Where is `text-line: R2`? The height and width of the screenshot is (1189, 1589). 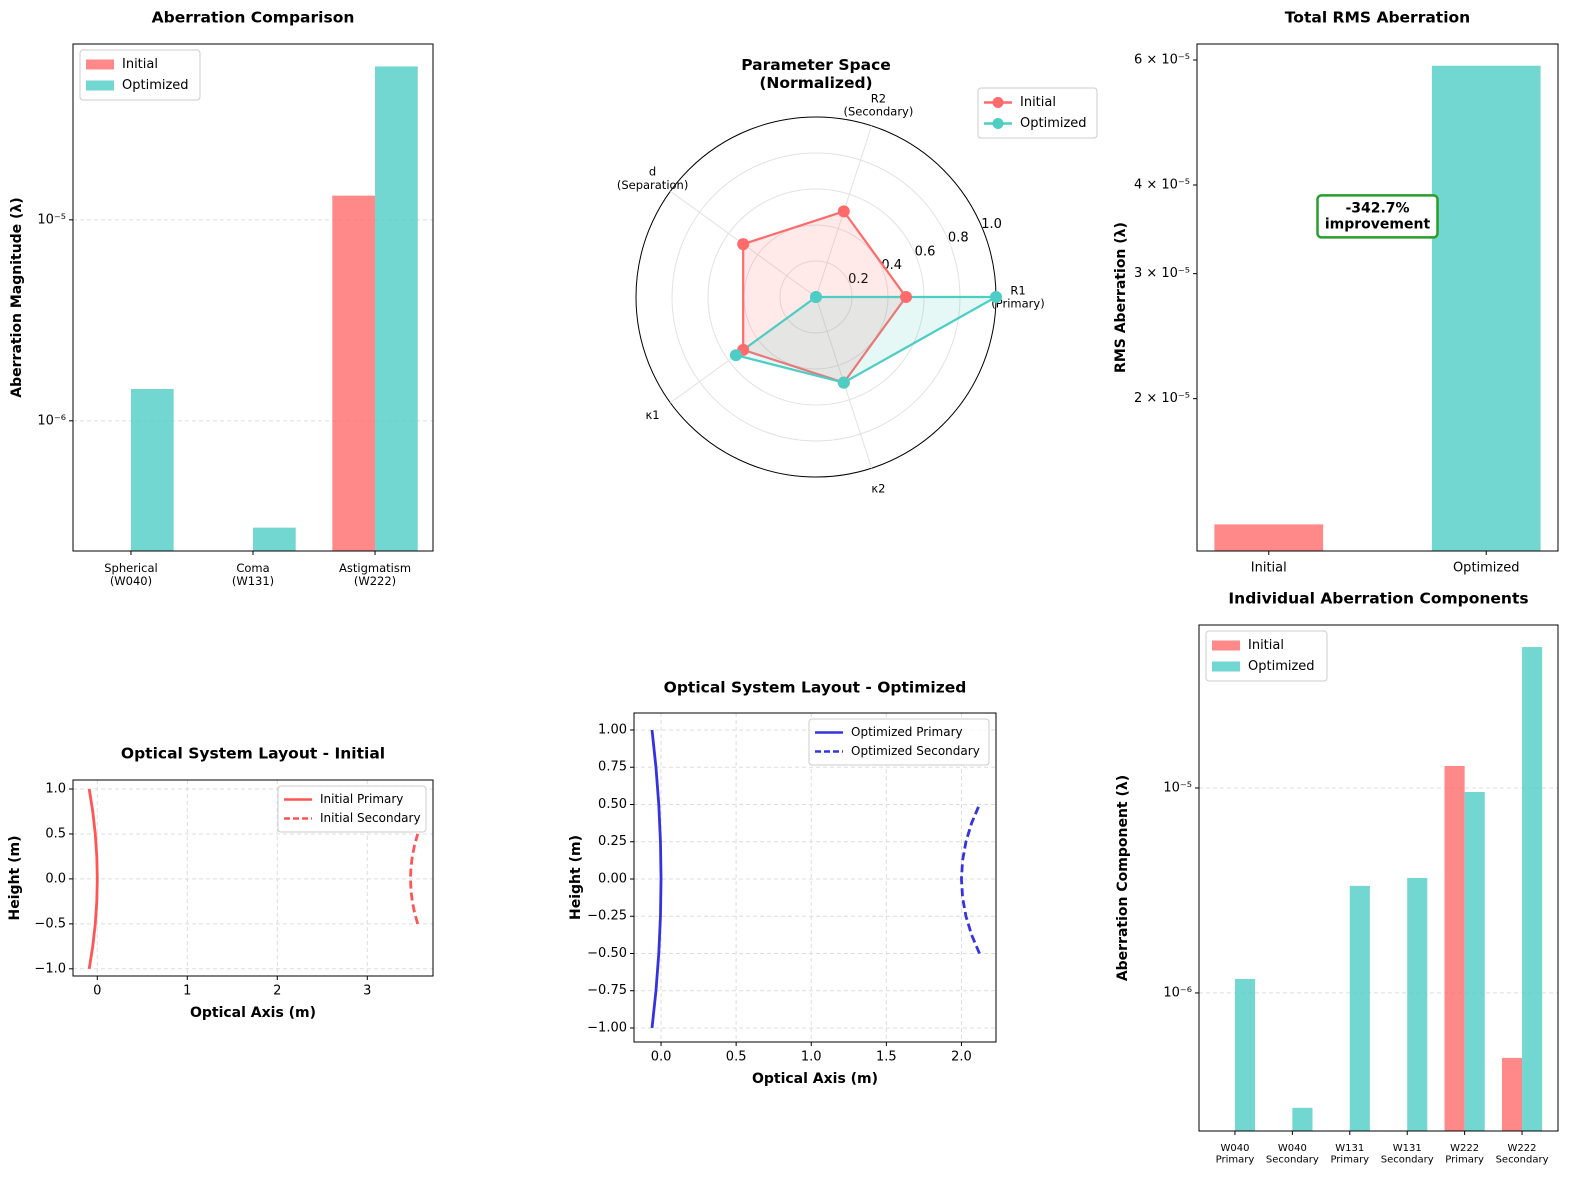
text-line: R2 is located at coordinates (878, 98).